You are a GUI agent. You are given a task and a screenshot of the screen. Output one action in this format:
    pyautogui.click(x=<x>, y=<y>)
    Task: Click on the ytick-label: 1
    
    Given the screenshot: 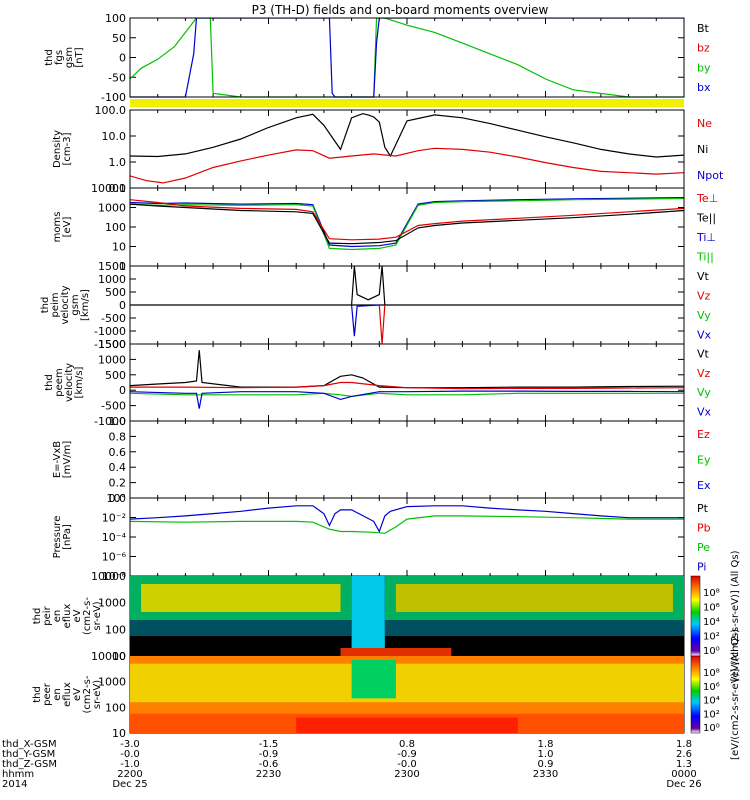 What is the action you would take?
    pyautogui.click(x=122, y=266)
    